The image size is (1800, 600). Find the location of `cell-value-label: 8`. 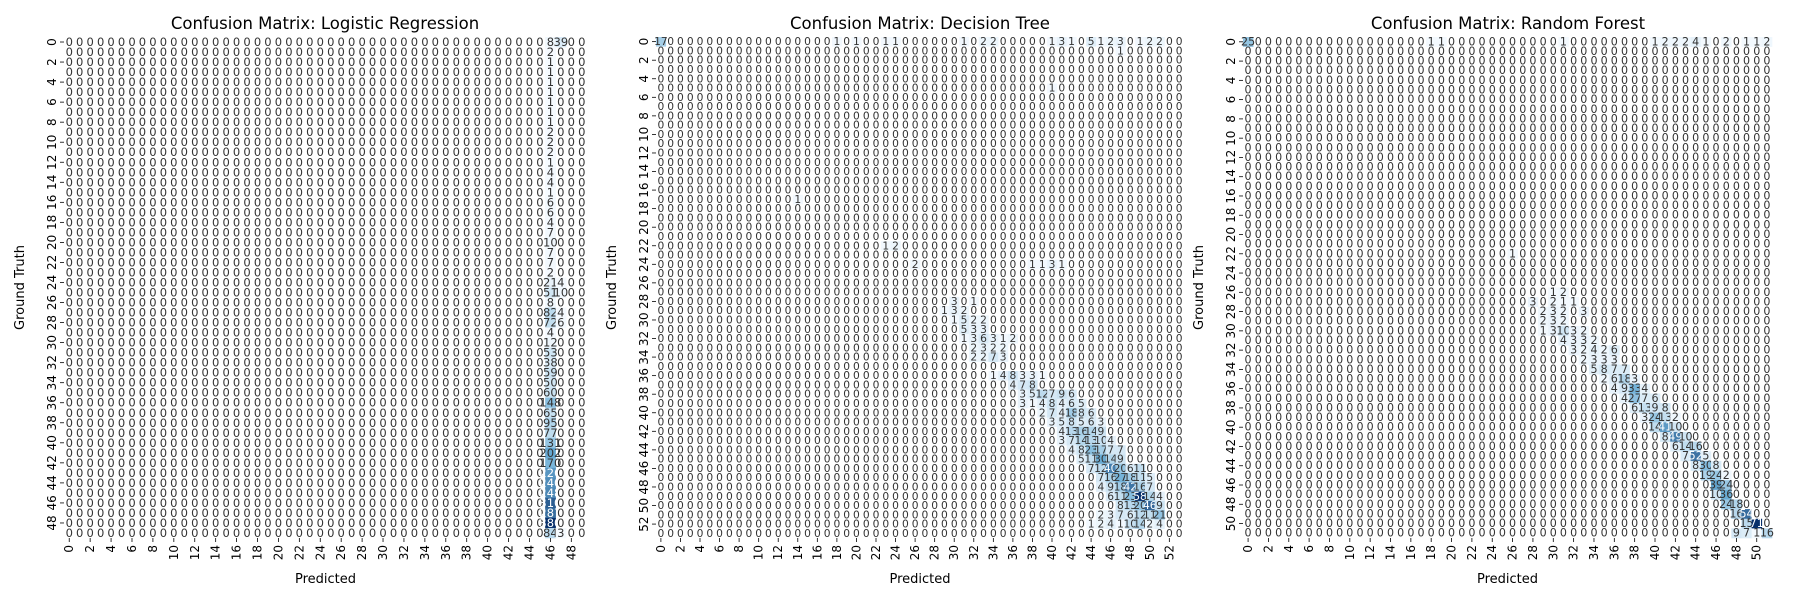

cell-value-label: 8 is located at coordinates (550, 303).